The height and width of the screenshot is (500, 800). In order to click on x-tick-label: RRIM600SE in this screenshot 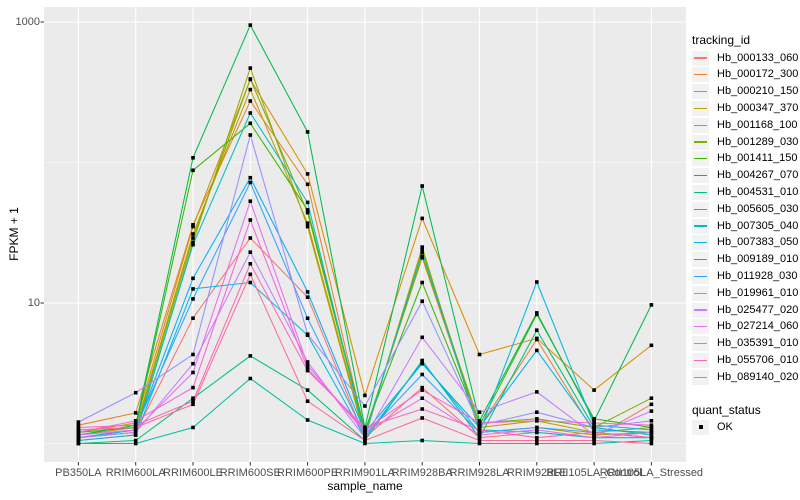, I will do `click(250, 473)`.